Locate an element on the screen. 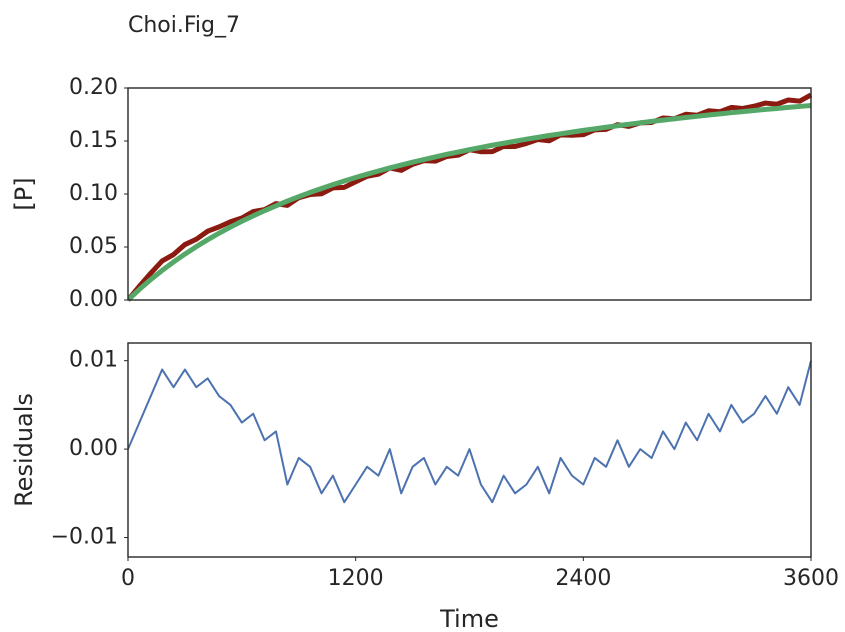  x-axis-label: Time is located at coordinates (469, 618).